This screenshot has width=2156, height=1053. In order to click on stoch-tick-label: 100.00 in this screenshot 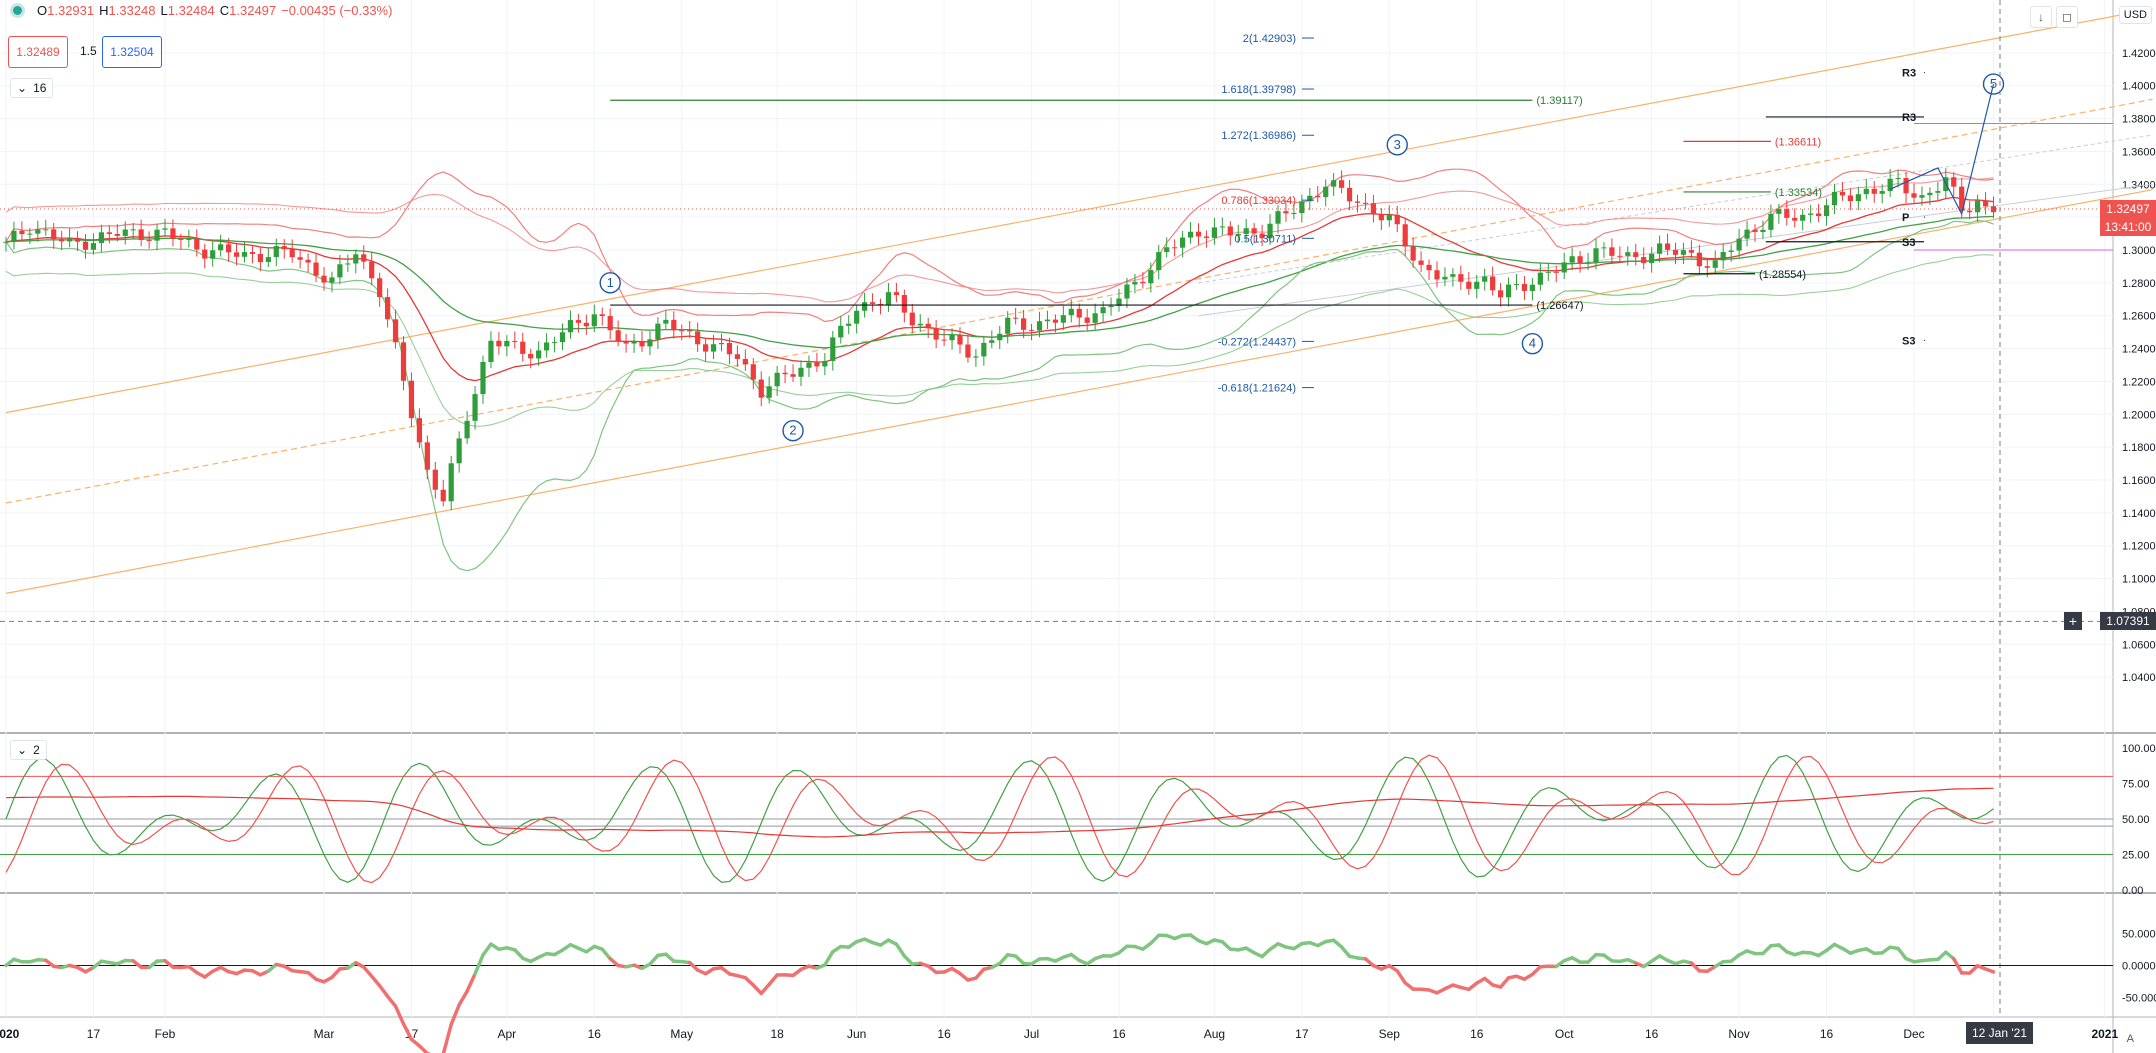, I will do `click(2139, 749)`.